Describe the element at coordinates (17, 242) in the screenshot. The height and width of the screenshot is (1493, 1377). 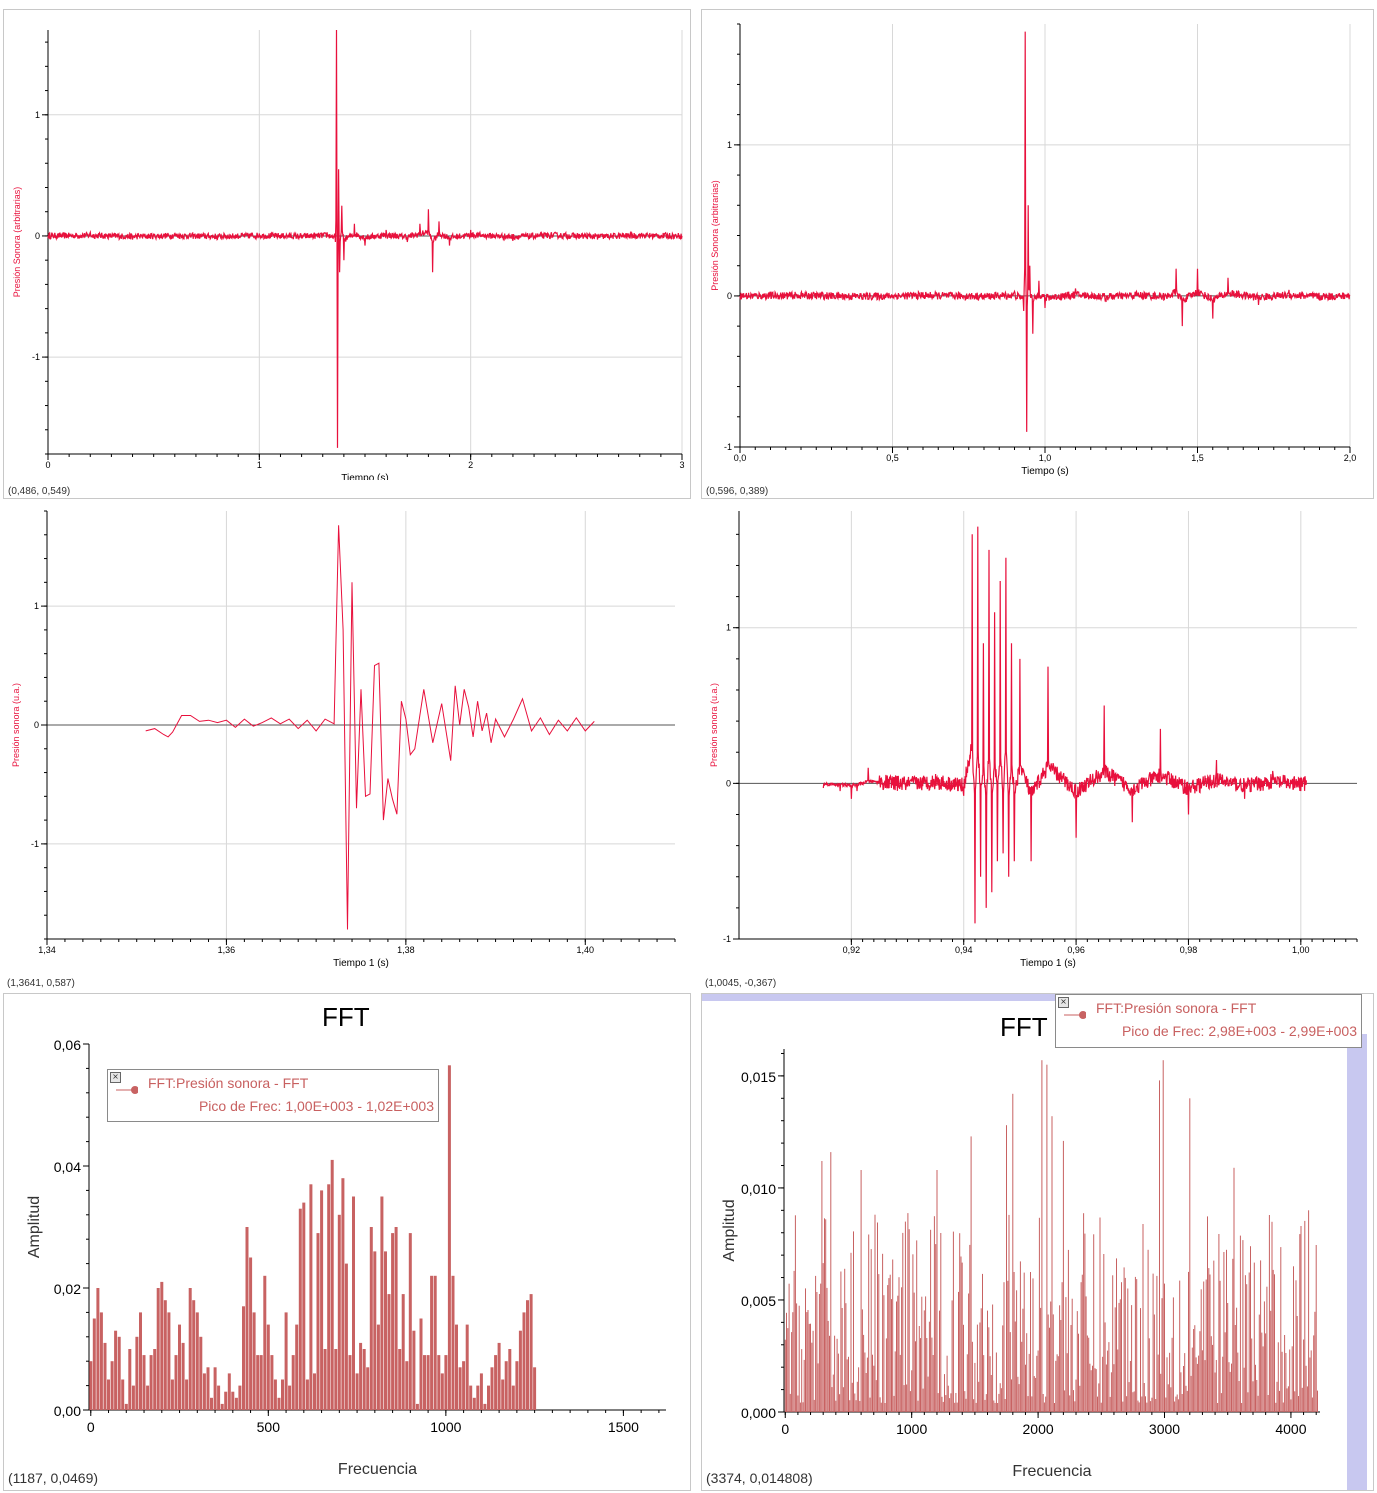
I see `y-axis-label: Presión Sonora (arbitrarias)` at that location.